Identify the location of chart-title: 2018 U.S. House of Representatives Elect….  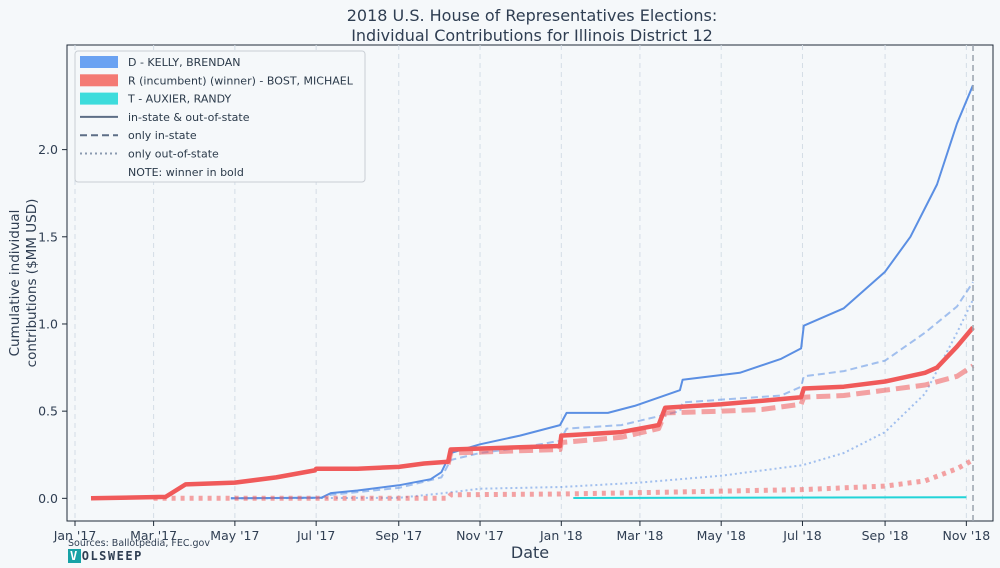
(532, 25).